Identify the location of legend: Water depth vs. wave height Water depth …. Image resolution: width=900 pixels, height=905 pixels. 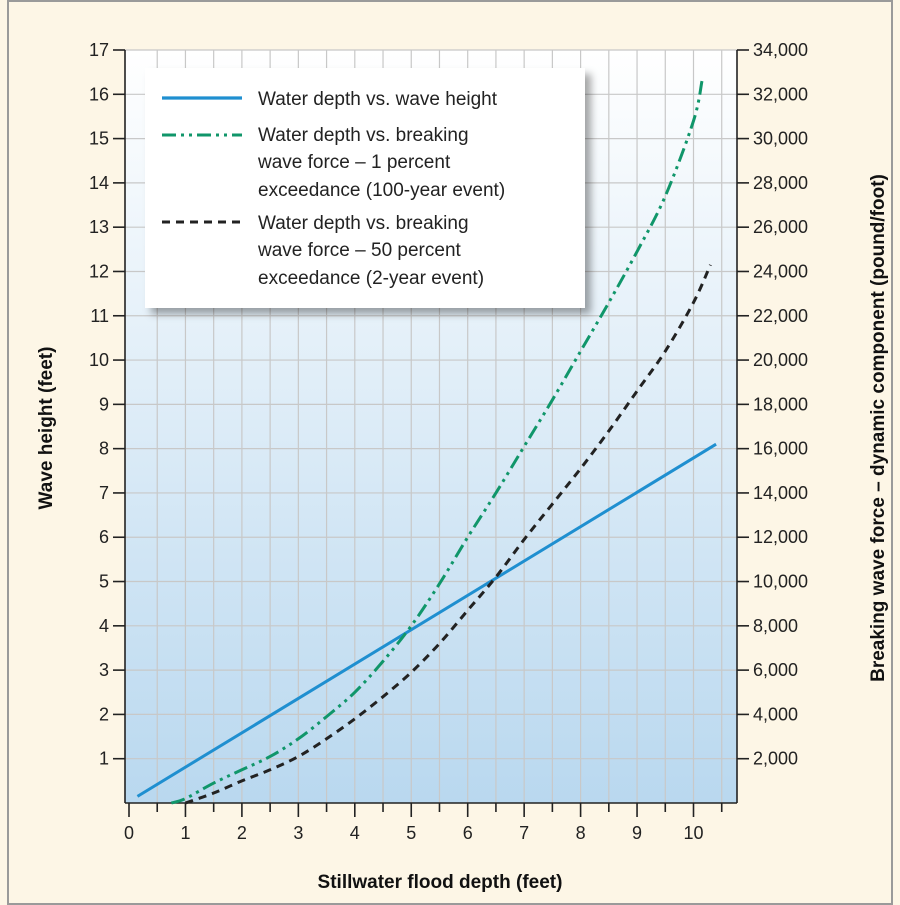
(365, 188).